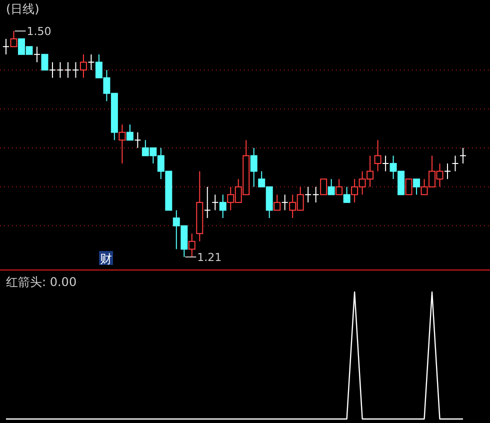  What do you see at coordinates (106, 259) in the screenshot?
I see `annotation: 财` at bounding box center [106, 259].